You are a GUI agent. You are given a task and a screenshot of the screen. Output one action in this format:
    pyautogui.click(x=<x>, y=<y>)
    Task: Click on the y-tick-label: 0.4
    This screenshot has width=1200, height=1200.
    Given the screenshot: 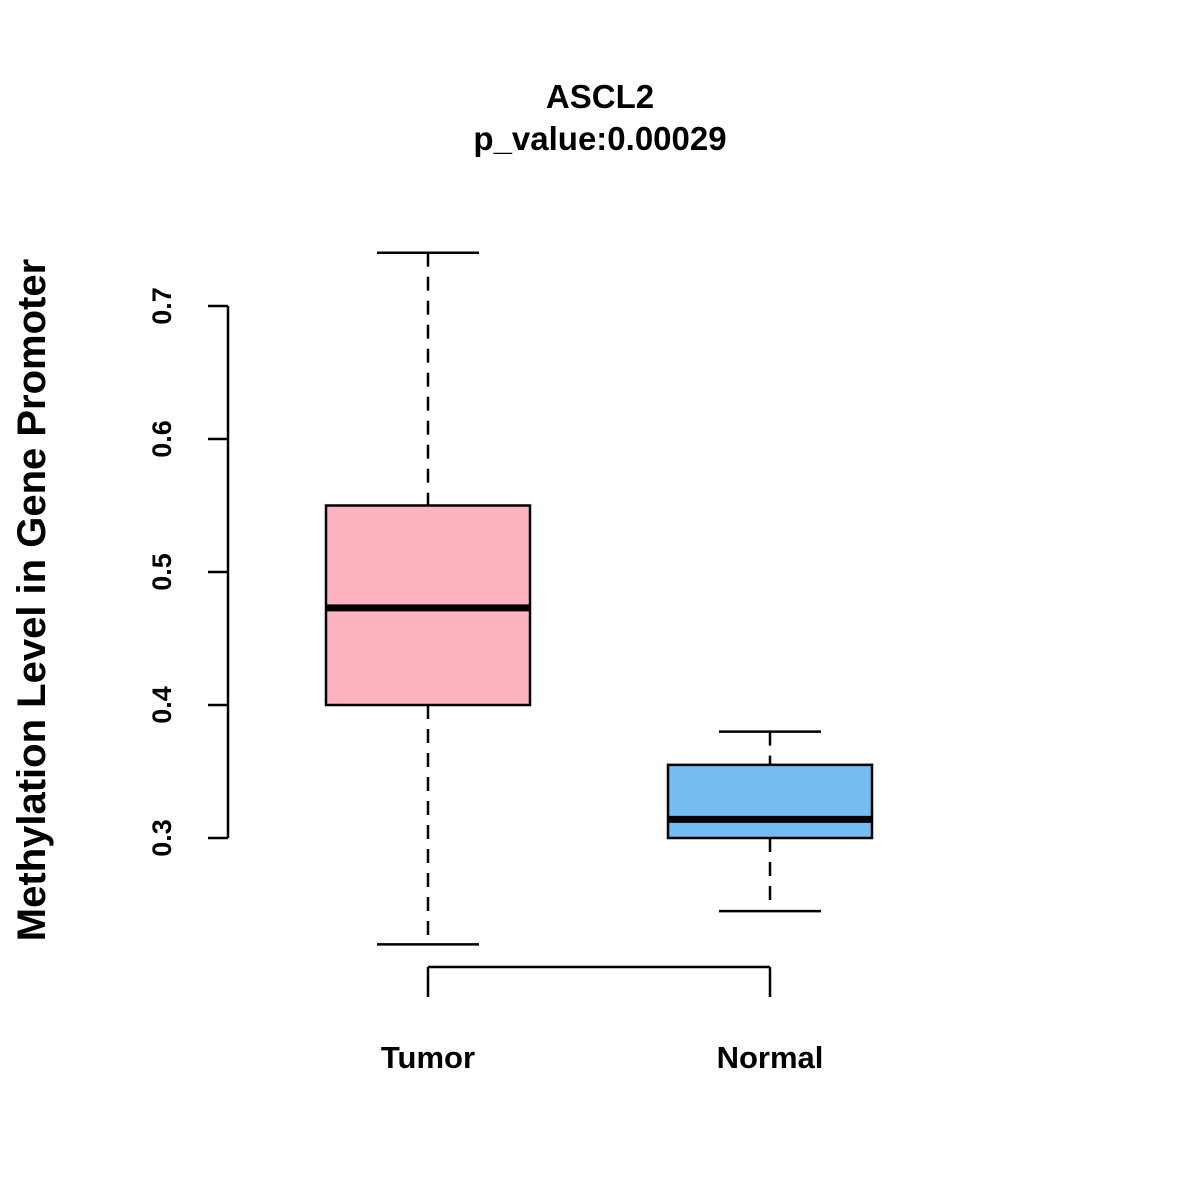 What is the action you would take?
    pyautogui.click(x=162, y=705)
    